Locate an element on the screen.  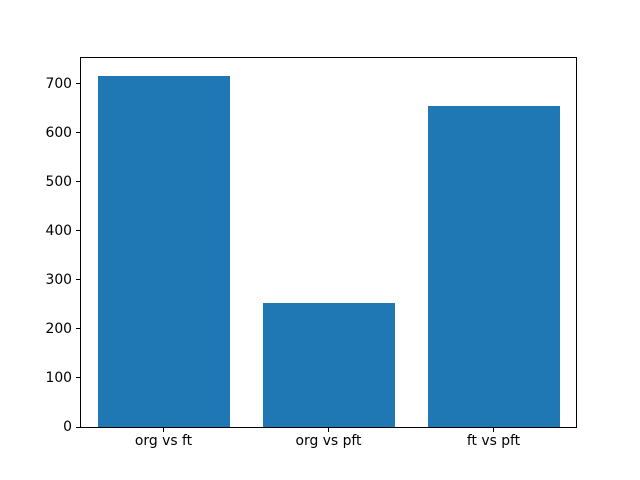
bar-ft-vs-pft is located at coordinates (493, 266).